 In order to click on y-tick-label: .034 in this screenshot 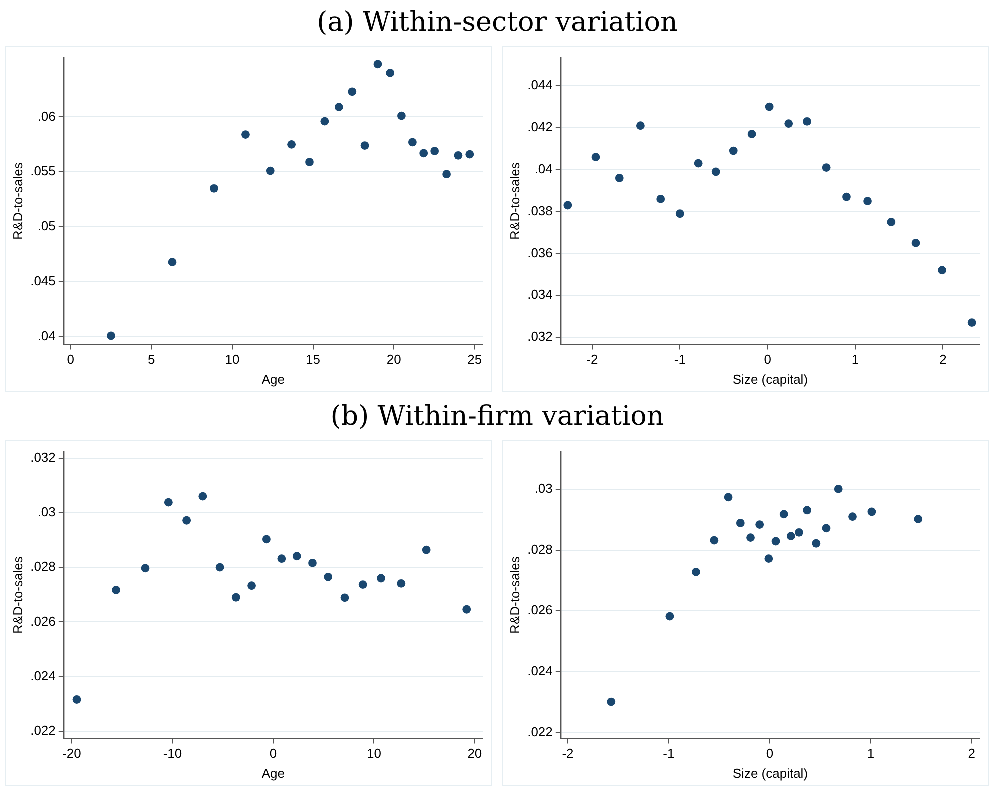, I will do `click(540, 294)`.